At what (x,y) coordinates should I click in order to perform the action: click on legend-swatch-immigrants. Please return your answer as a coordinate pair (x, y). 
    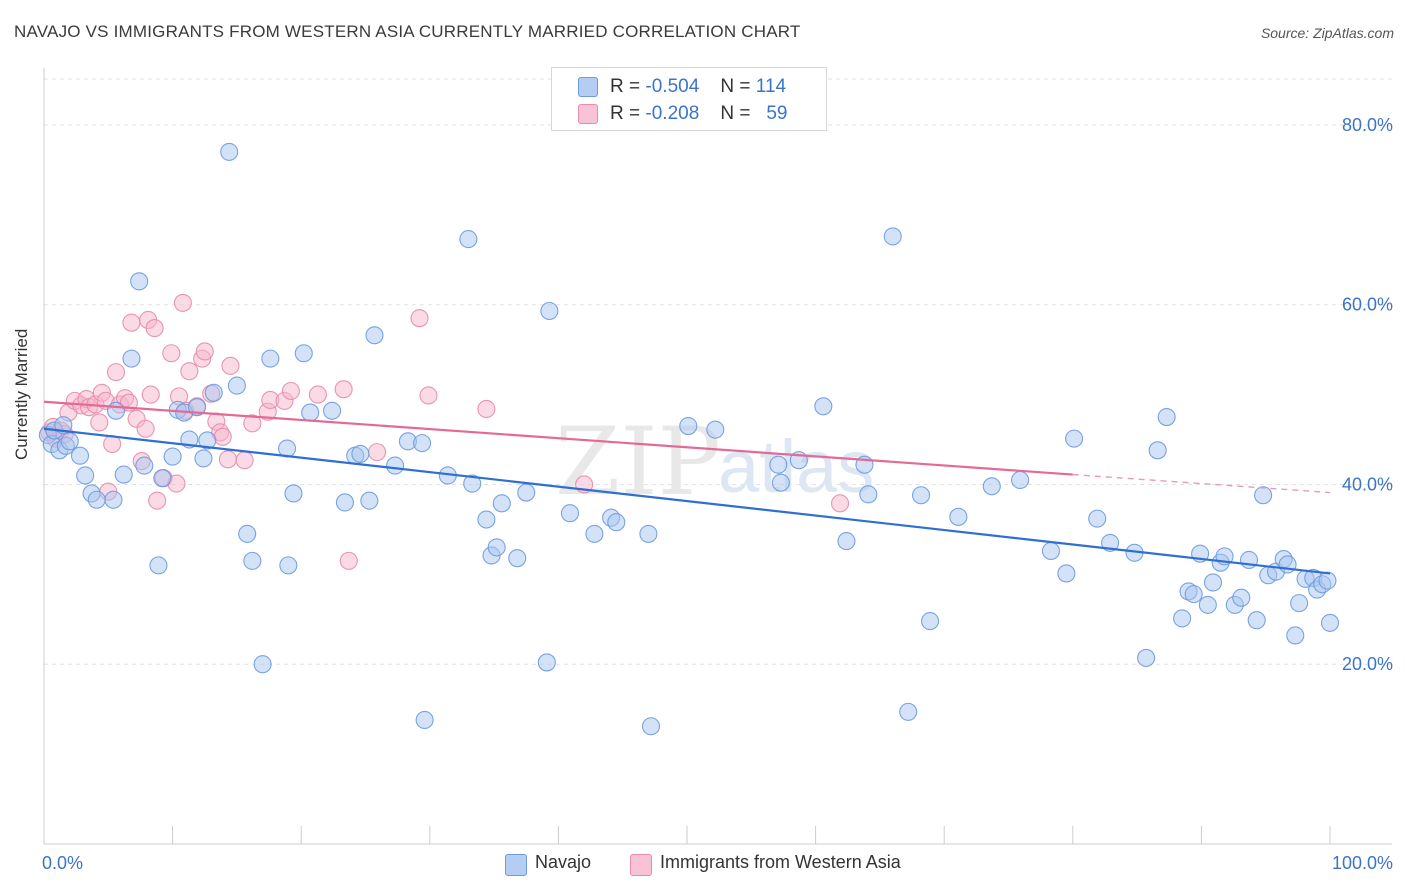
    Looking at the image, I should click on (641, 865).